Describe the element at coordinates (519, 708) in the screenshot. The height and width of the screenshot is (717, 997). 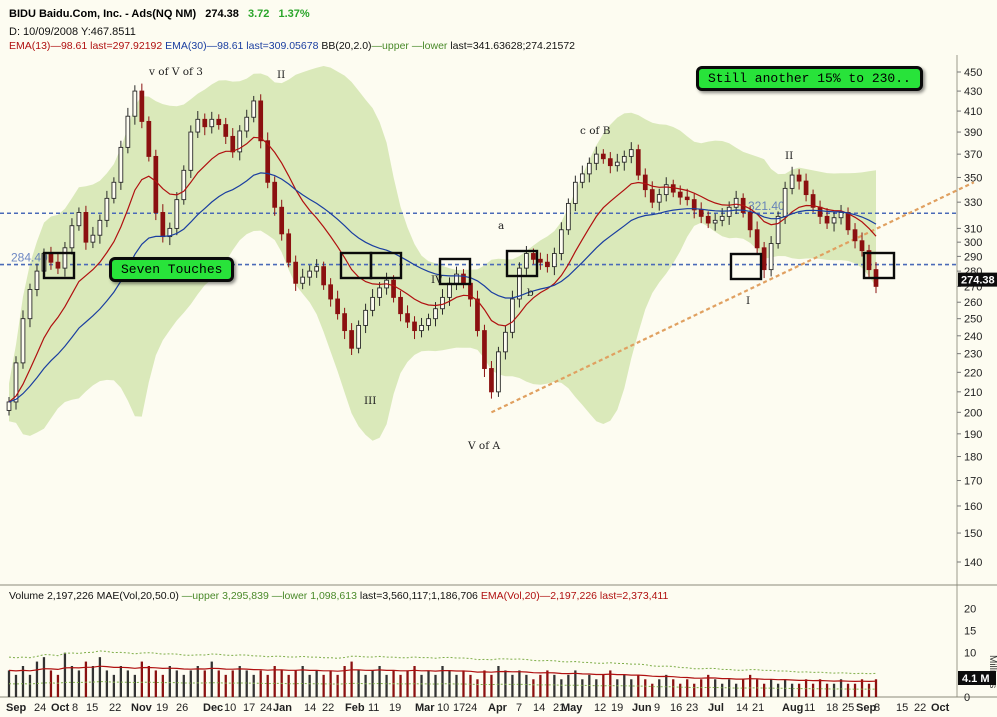
I see `date-tick-label: 7` at that location.